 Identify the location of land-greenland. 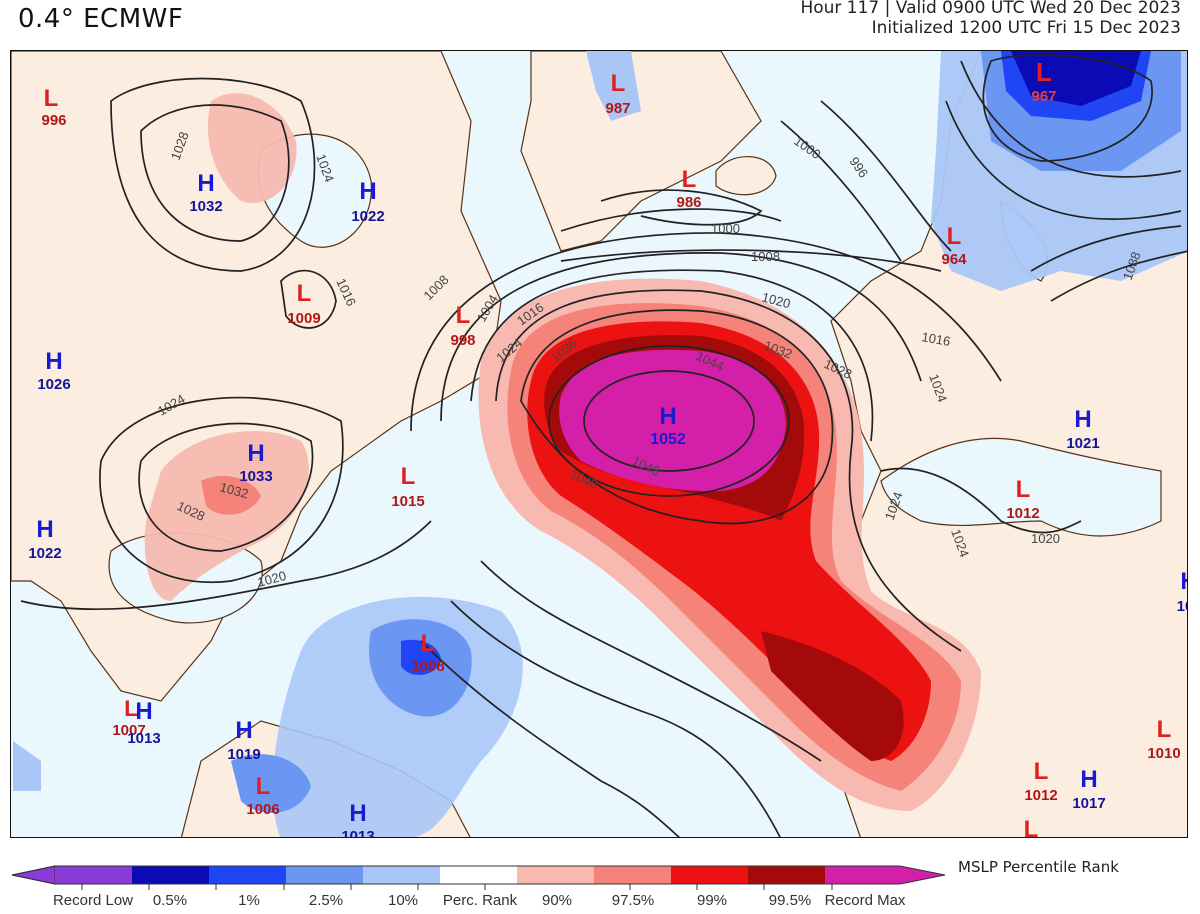
(641, 151).